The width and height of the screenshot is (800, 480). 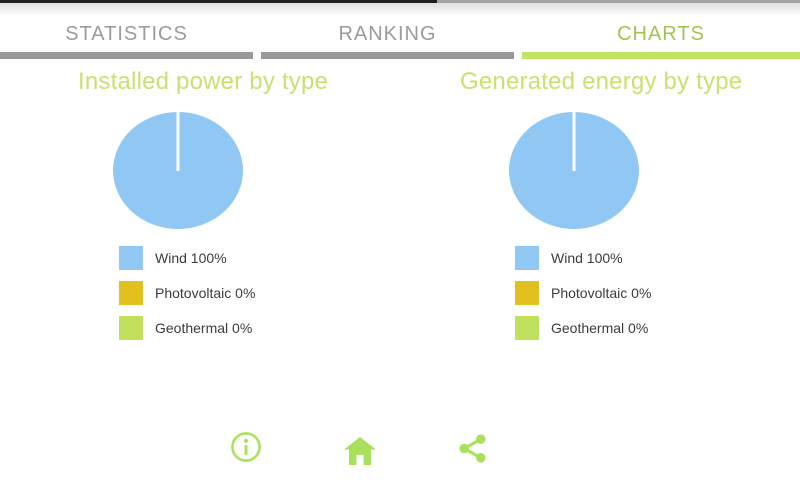 I want to click on tab-charts: CHARTS, so click(x=661, y=37).